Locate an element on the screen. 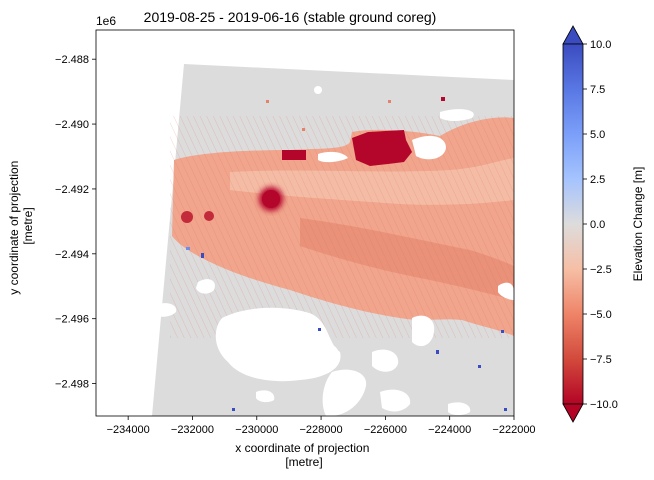 This screenshot has height=480, width=654. colorbar-tick-label: −5.0 is located at coordinates (601, 315).